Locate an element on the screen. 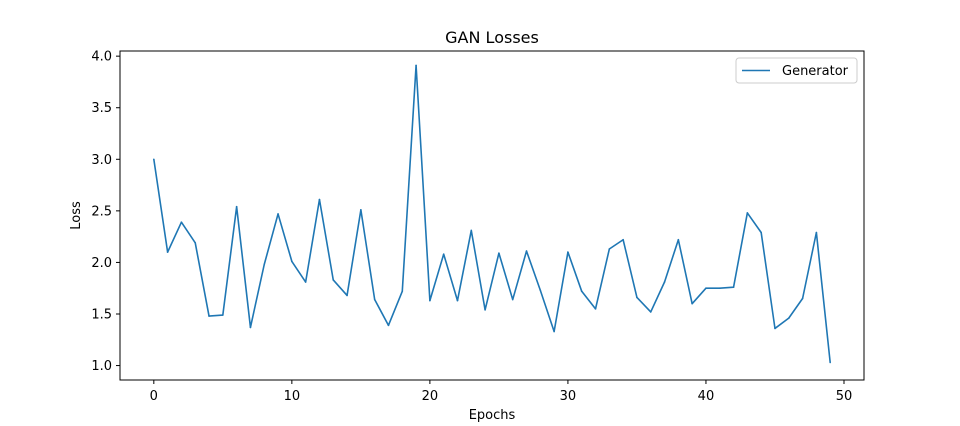  x-tick-label: 50 is located at coordinates (844, 396).